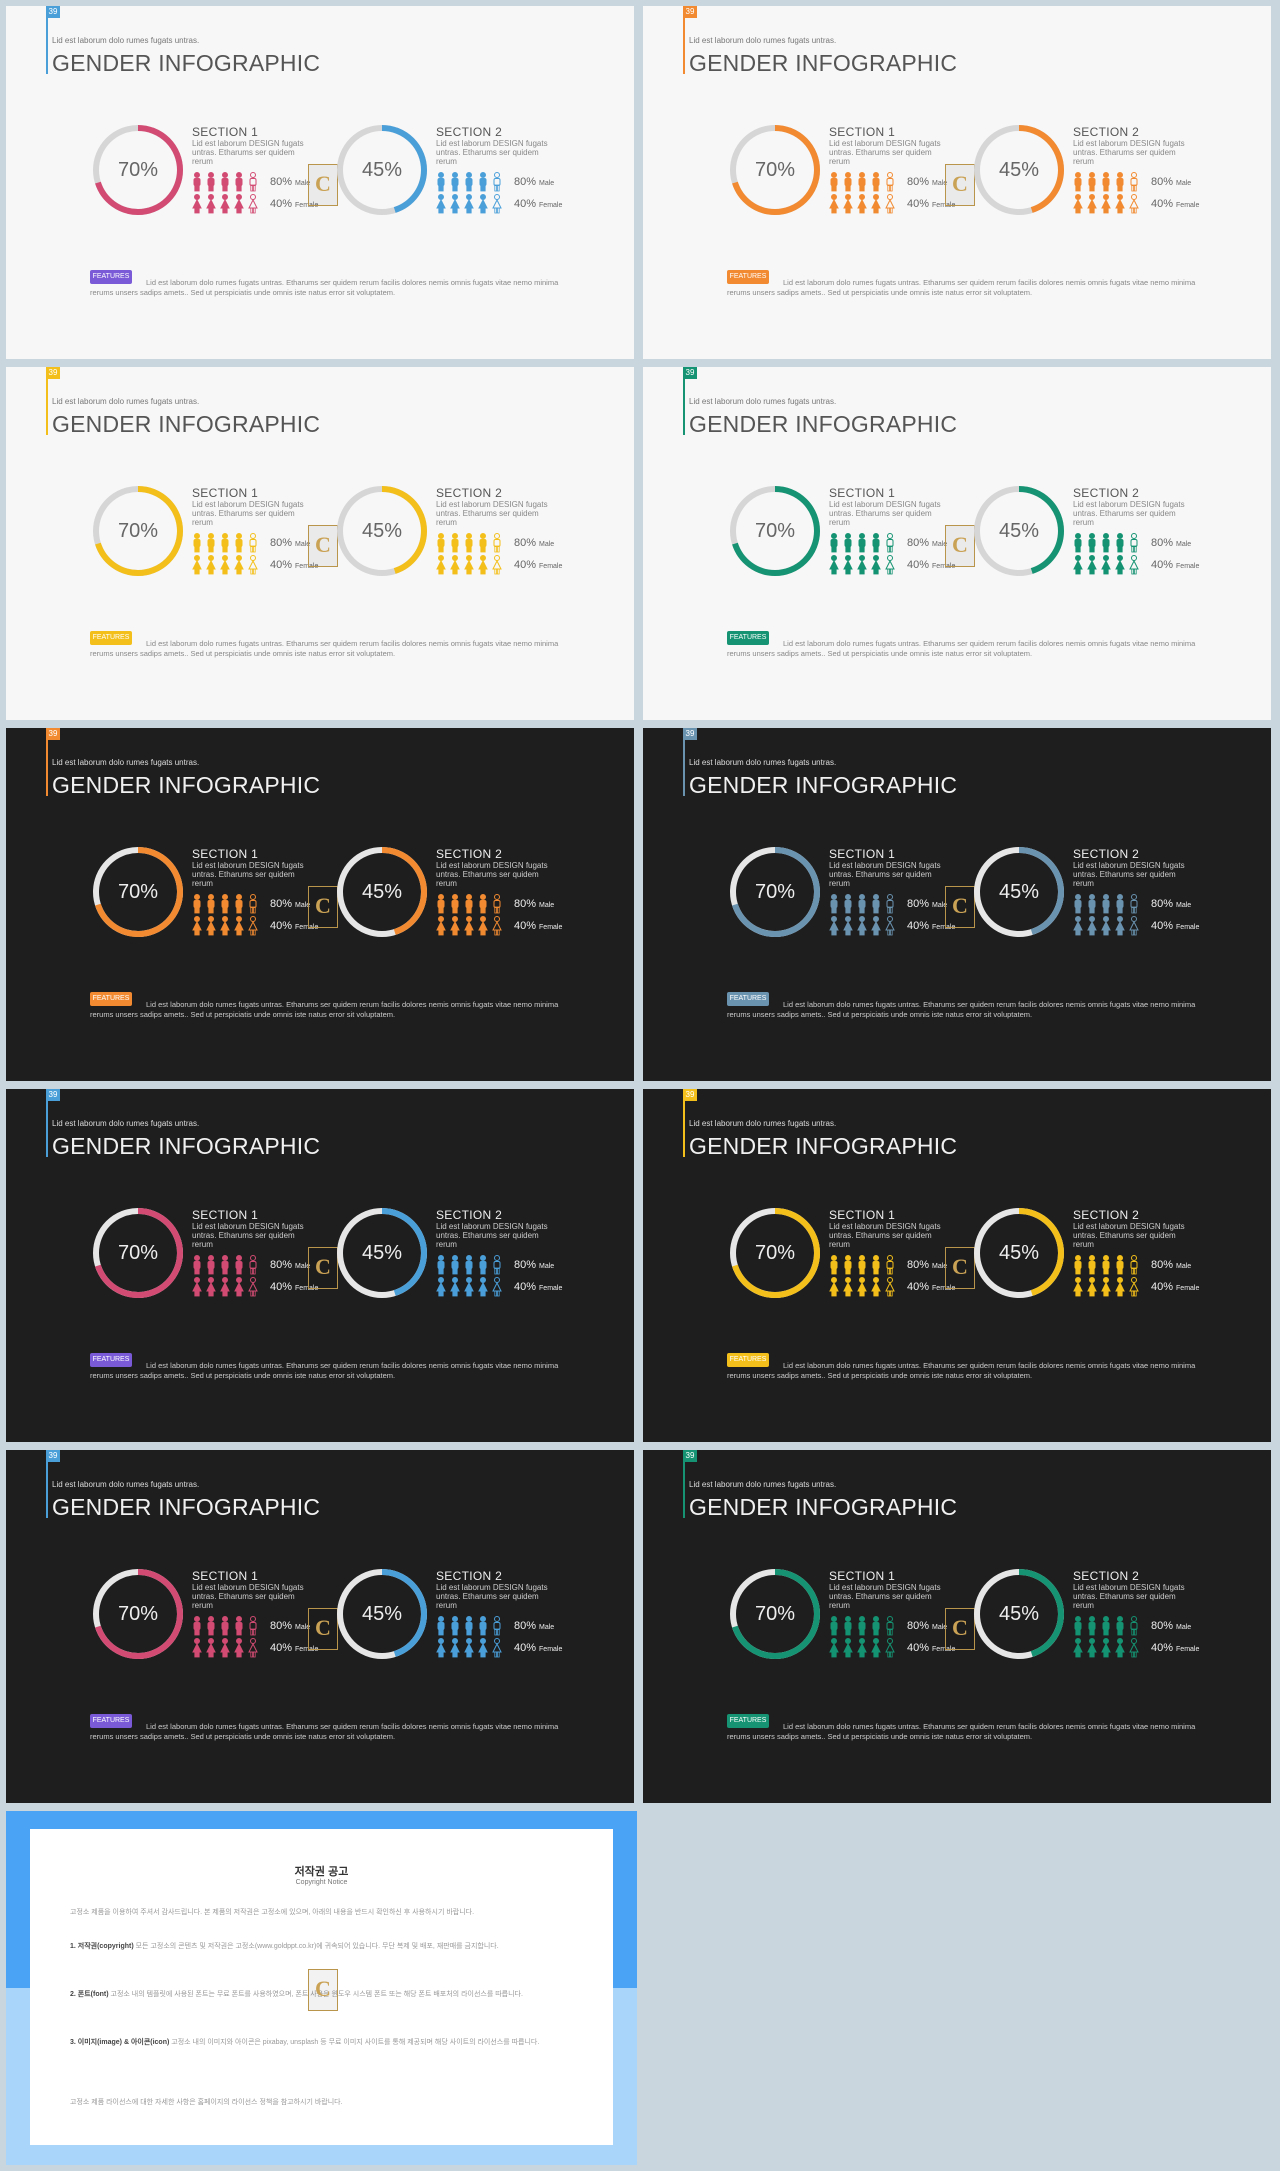 The image size is (1280, 2171). Describe the element at coordinates (102, 1946) in the screenshot. I see `copyright-item-1-heading: 1. 저작권(copyright)` at that location.